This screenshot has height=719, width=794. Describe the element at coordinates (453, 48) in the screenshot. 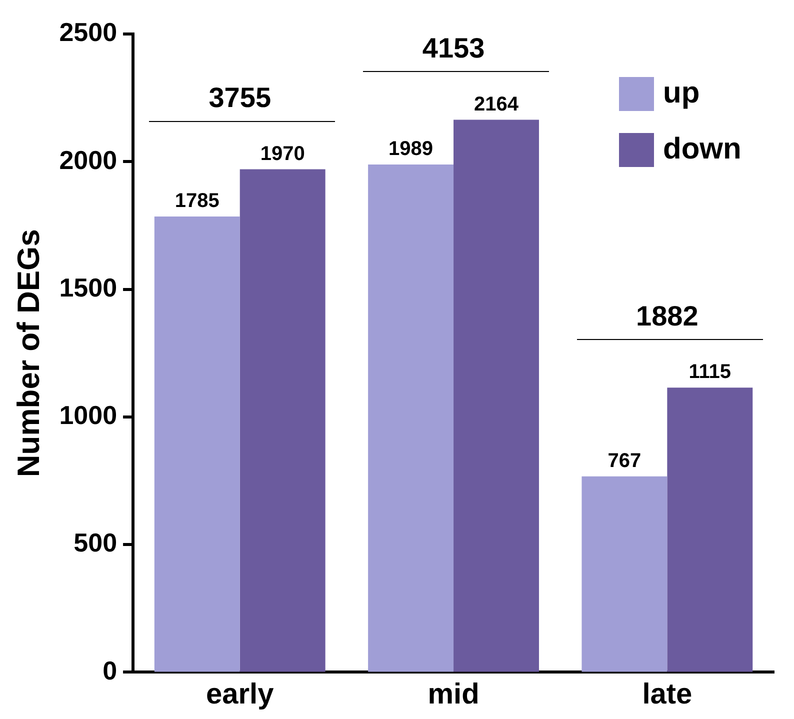

I see `total-label: 4153` at that location.